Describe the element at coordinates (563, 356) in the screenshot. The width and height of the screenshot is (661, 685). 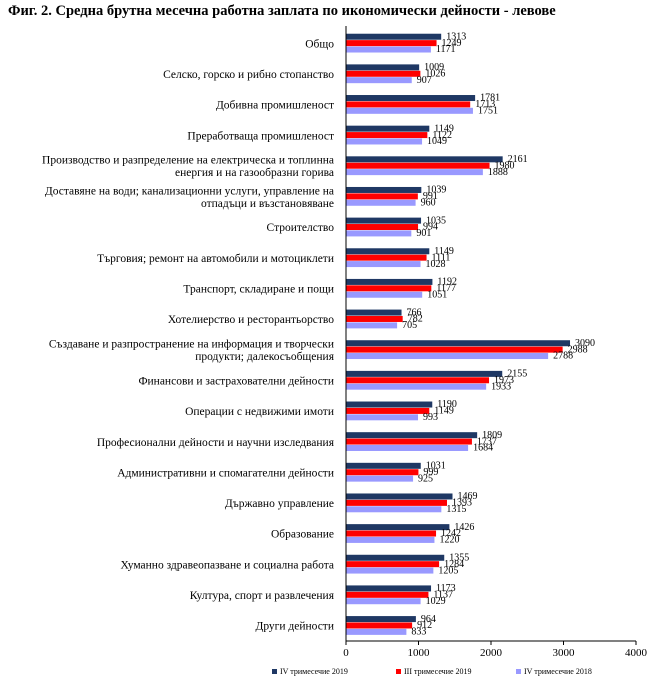
I see `data-label: 2788` at that location.